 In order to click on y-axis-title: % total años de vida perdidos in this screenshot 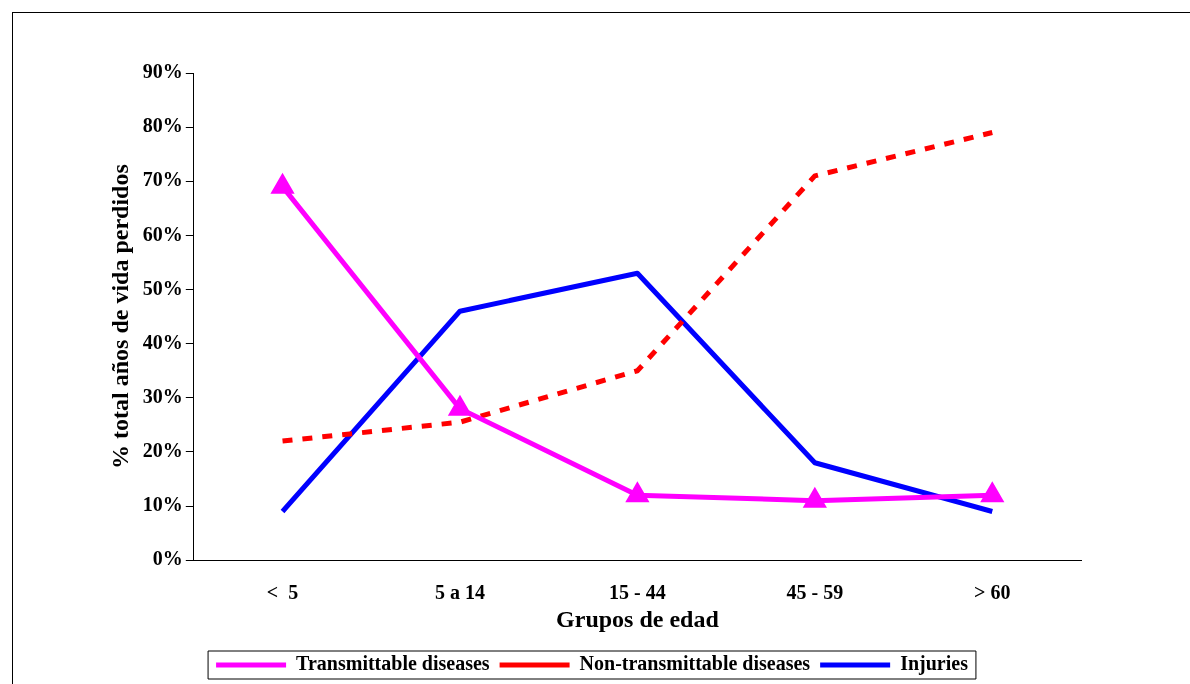, I will do `click(119, 316)`.